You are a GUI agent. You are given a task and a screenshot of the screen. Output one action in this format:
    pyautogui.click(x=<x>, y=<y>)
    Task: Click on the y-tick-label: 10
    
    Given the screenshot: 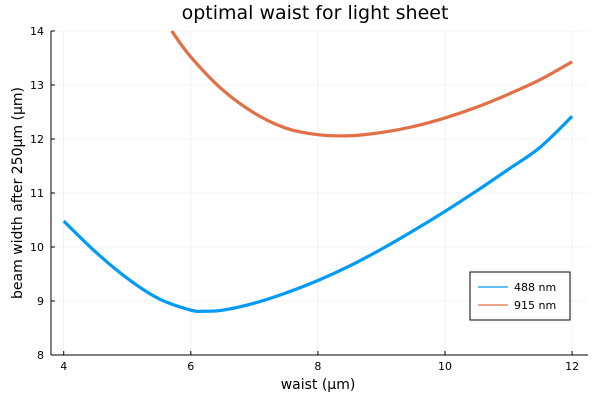 What is the action you would take?
    pyautogui.click(x=37, y=247)
    